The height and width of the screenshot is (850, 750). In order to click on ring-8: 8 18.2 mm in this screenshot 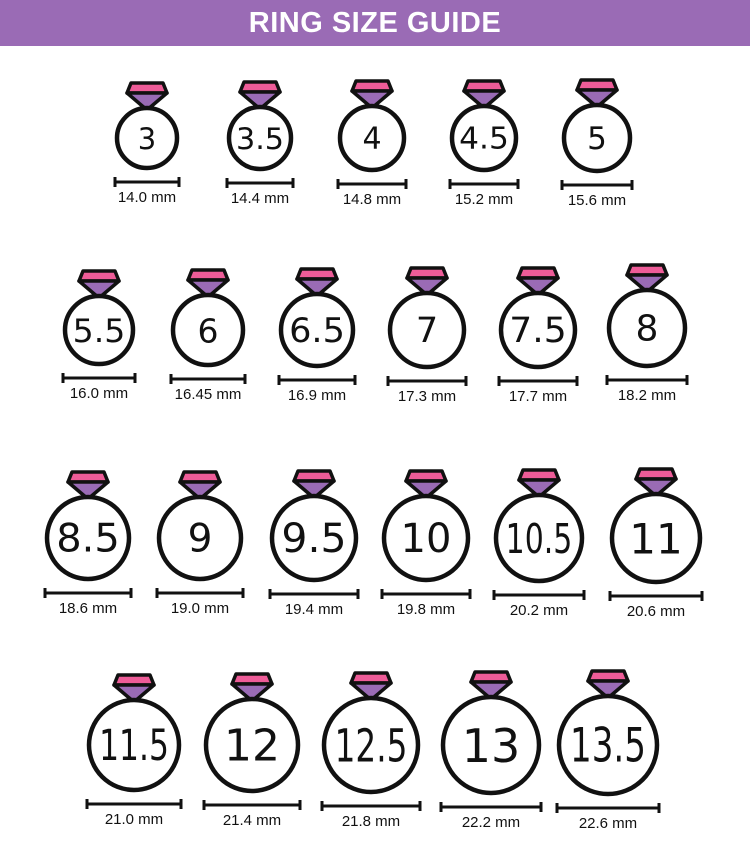, I will do `click(647, 333)`.